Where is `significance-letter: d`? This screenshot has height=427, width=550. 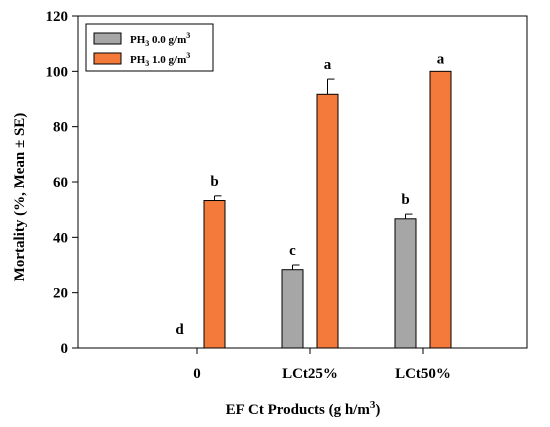 significance-letter: d is located at coordinates (179, 330).